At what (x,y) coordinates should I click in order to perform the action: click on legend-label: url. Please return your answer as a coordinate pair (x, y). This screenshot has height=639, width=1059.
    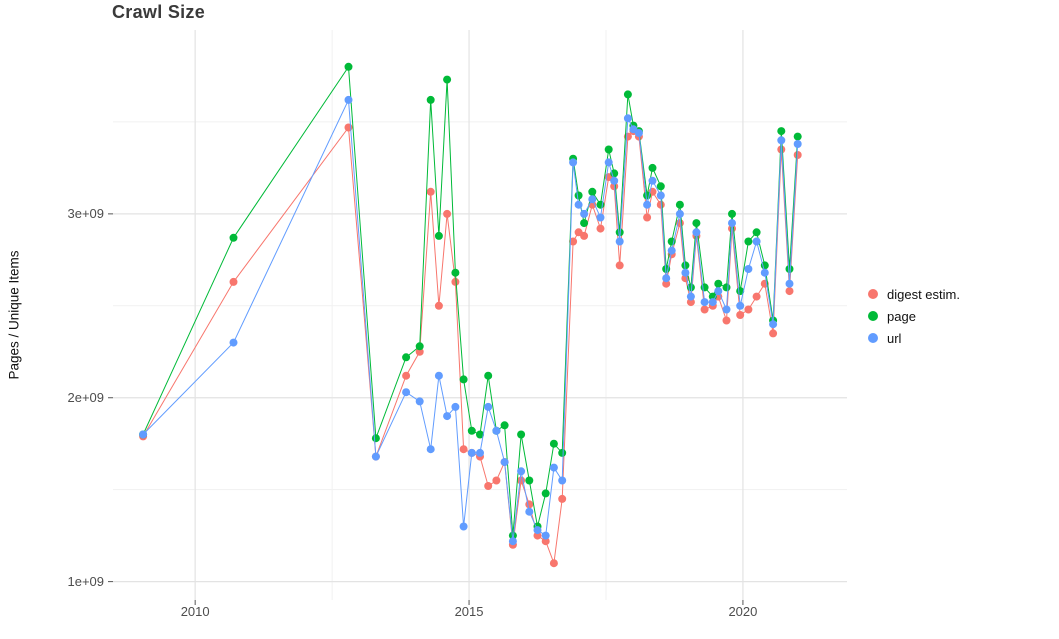
    Looking at the image, I should click on (894, 338).